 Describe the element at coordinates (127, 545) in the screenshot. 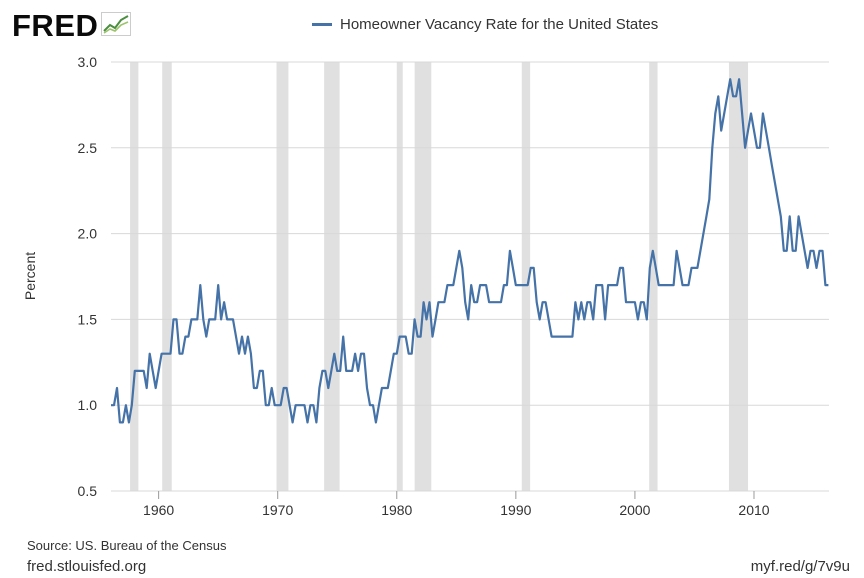

I see `source-note: Source: US. Bureau of the Census` at that location.